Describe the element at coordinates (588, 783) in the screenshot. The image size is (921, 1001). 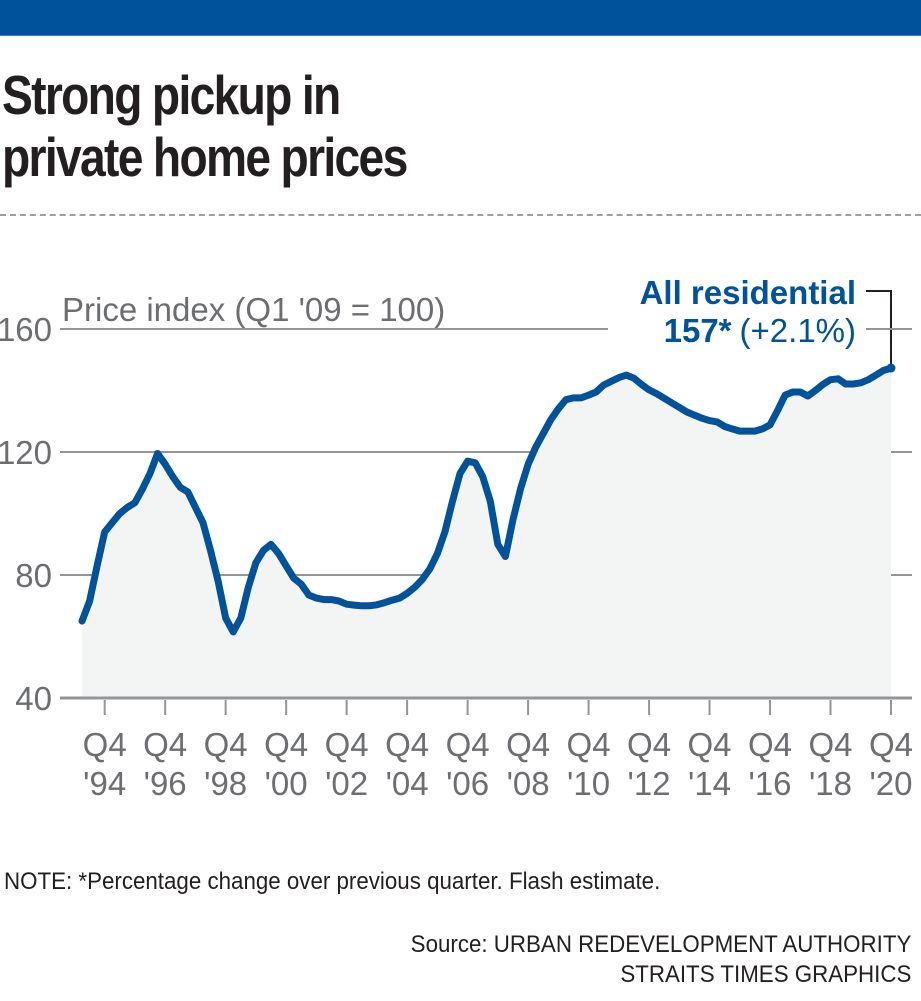
I see `x-tick-label-year: '10` at that location.